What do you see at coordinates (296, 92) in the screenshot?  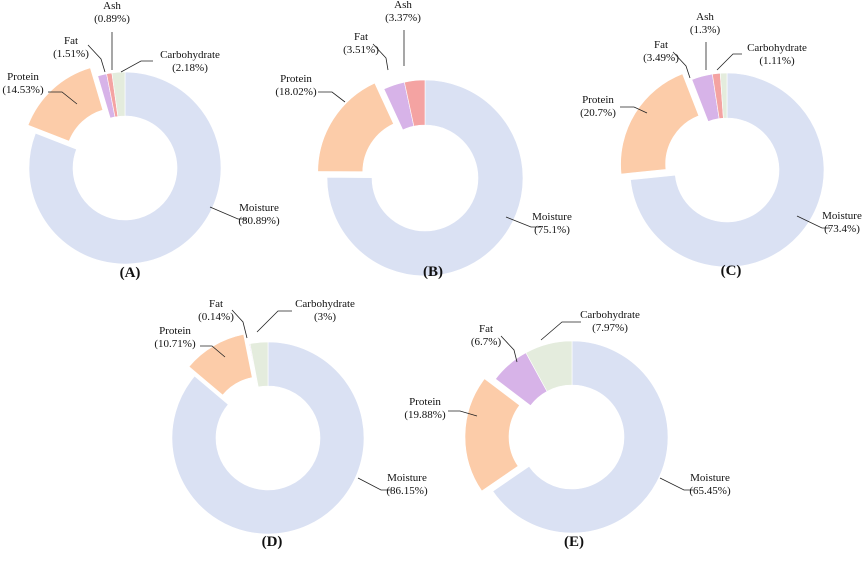 I see `slice-value-protein: (18.02%)` at bounding box center [296, 92].